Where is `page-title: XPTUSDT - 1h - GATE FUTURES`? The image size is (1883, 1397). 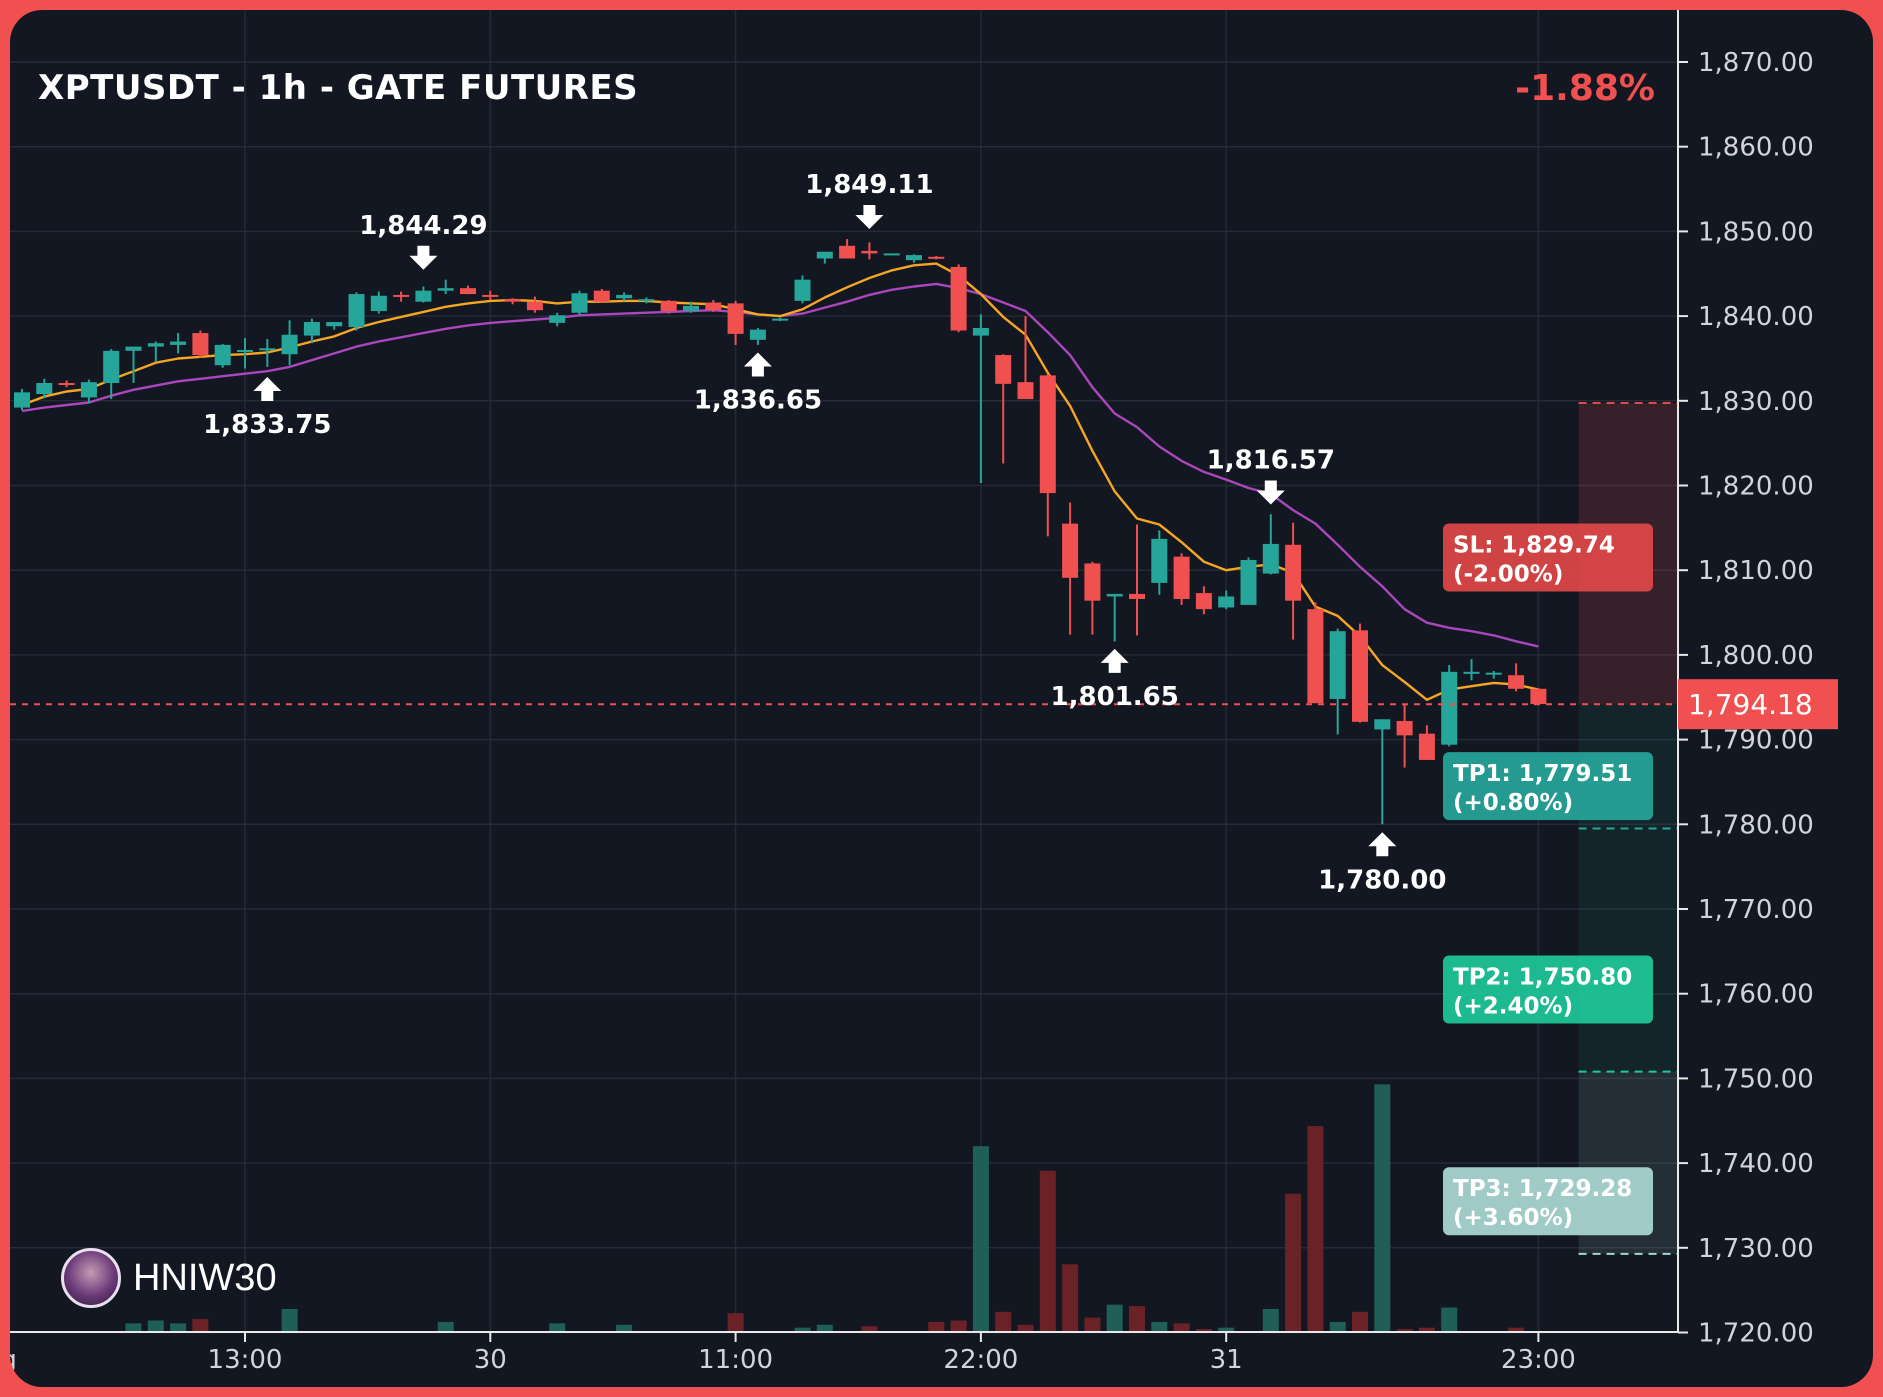 page-title: XPTUSDT - 1h - GATE FUTURES is located at coordinates (338, 88).